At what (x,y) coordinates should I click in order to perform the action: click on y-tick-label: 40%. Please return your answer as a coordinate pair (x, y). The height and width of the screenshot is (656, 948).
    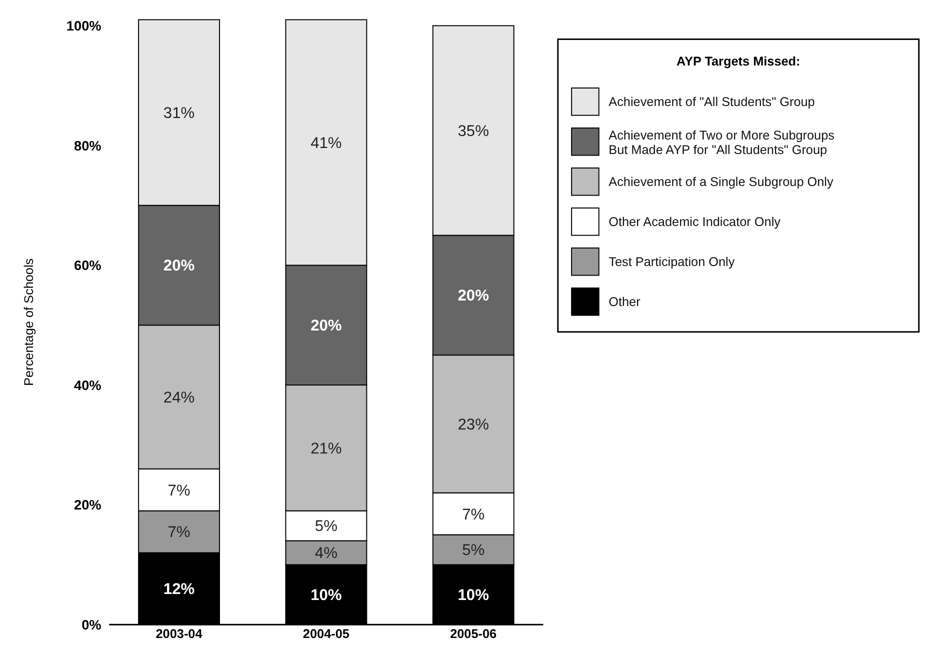
    Looking at the image, I should click on (88, 385).